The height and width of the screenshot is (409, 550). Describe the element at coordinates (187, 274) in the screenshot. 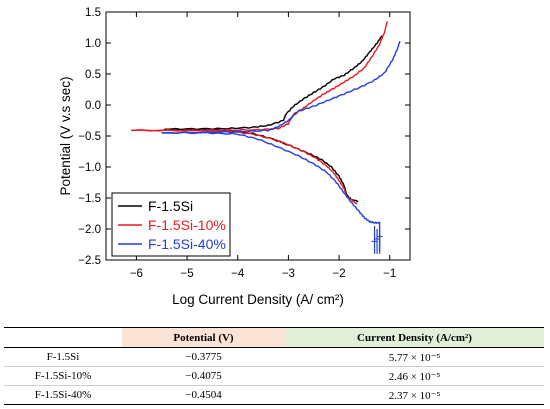

I see `x-tick-label: −5` at that location.